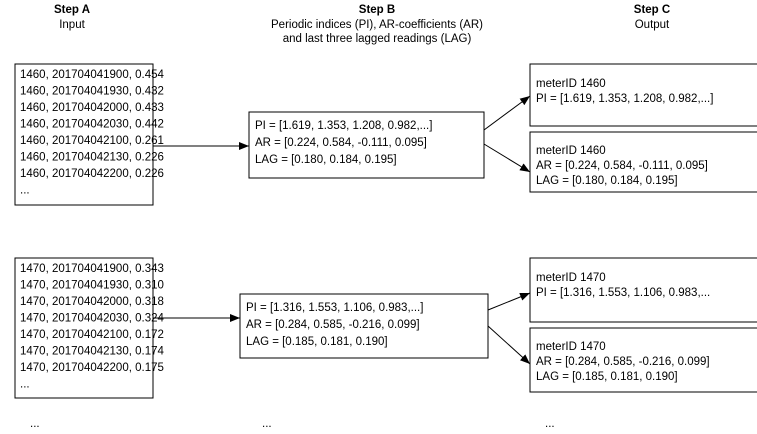 Image resolution: width=757 pixels, height=434 pixels. I want to click on input-line: 1460, 201704042030, 0.442, so click(92, 125).